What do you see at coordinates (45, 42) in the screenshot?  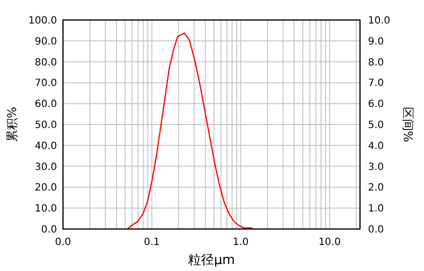 I see `y-tick-label: 90.0` at bounding box center [45, 42].